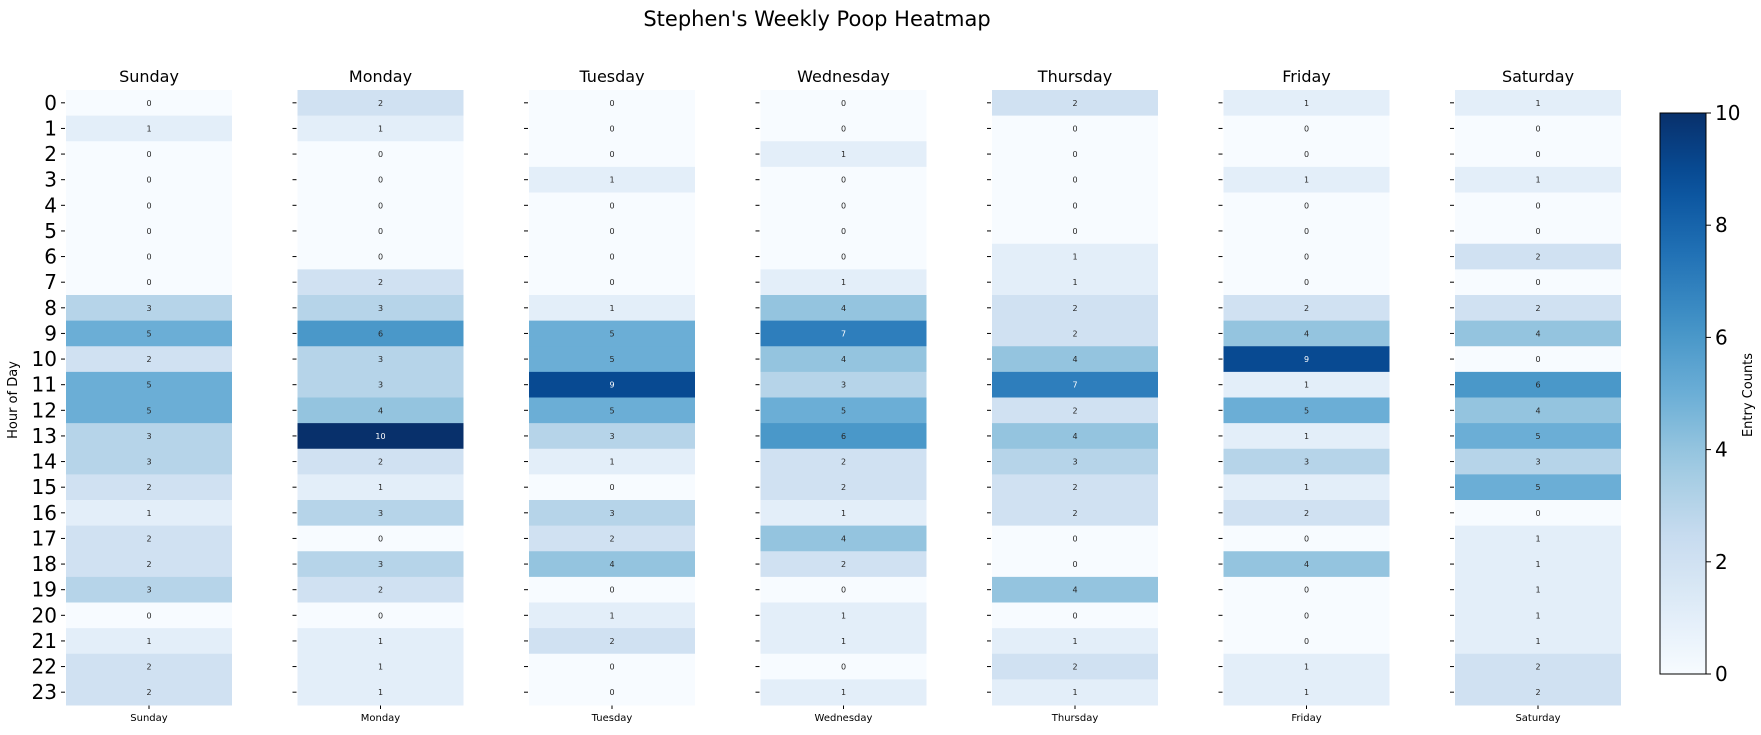 Image resolution: width=1761 pixels, height=735 pixels. What do you see at coordinates (44, 436) in the screenshot?
I see `y-tick-label: 13` at bounding box center [44, 436].